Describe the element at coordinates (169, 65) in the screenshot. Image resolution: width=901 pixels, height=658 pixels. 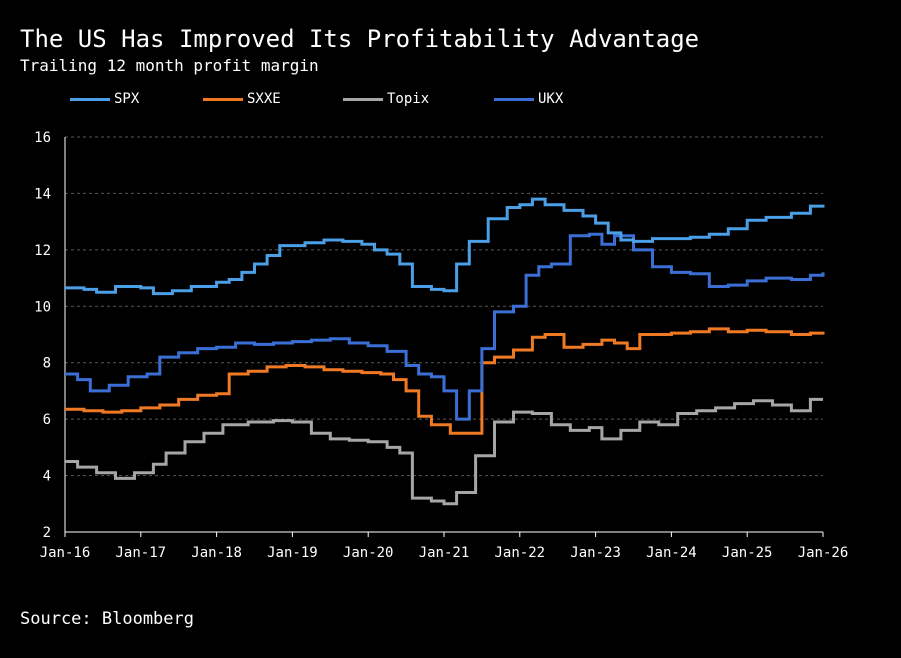
I see `chart-subtitle: Trailing 12 month profit margin` at that location.